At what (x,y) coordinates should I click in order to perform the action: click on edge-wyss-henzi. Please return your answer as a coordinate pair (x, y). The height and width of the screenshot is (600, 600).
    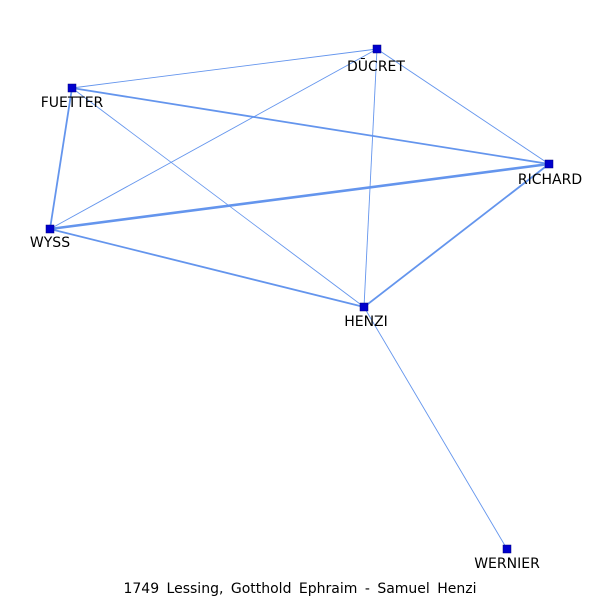
    Looking at the image, I should click on (207, 268).